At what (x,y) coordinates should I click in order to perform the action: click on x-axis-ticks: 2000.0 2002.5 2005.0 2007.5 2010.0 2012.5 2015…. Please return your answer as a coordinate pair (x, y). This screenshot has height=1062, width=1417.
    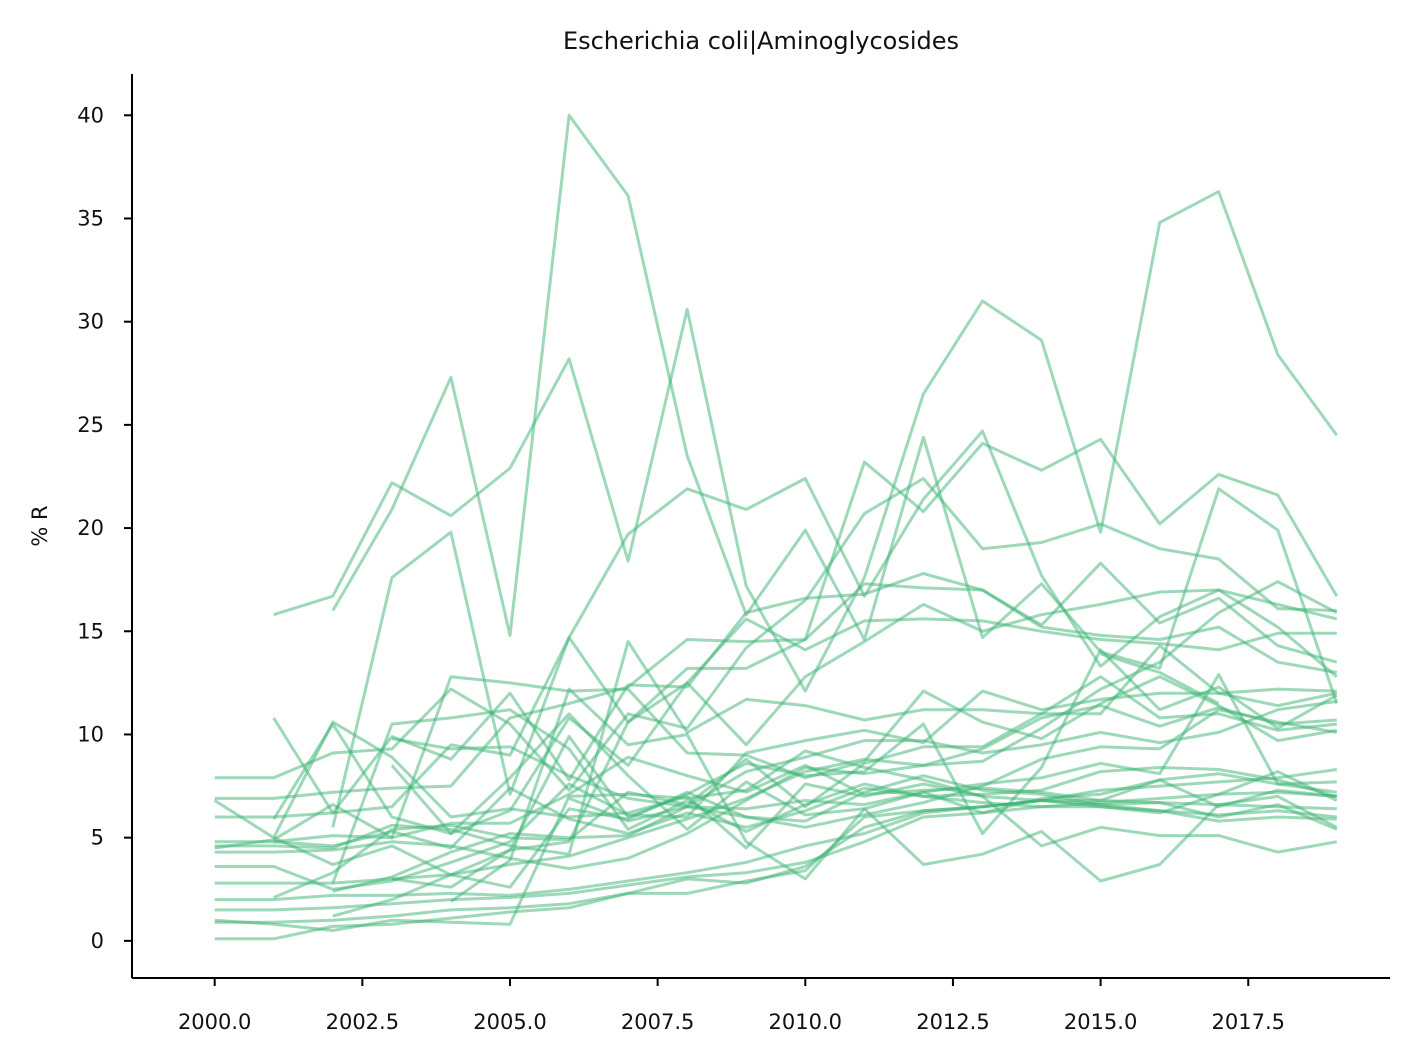
    Looking at the image, I should click on (731, 1006).